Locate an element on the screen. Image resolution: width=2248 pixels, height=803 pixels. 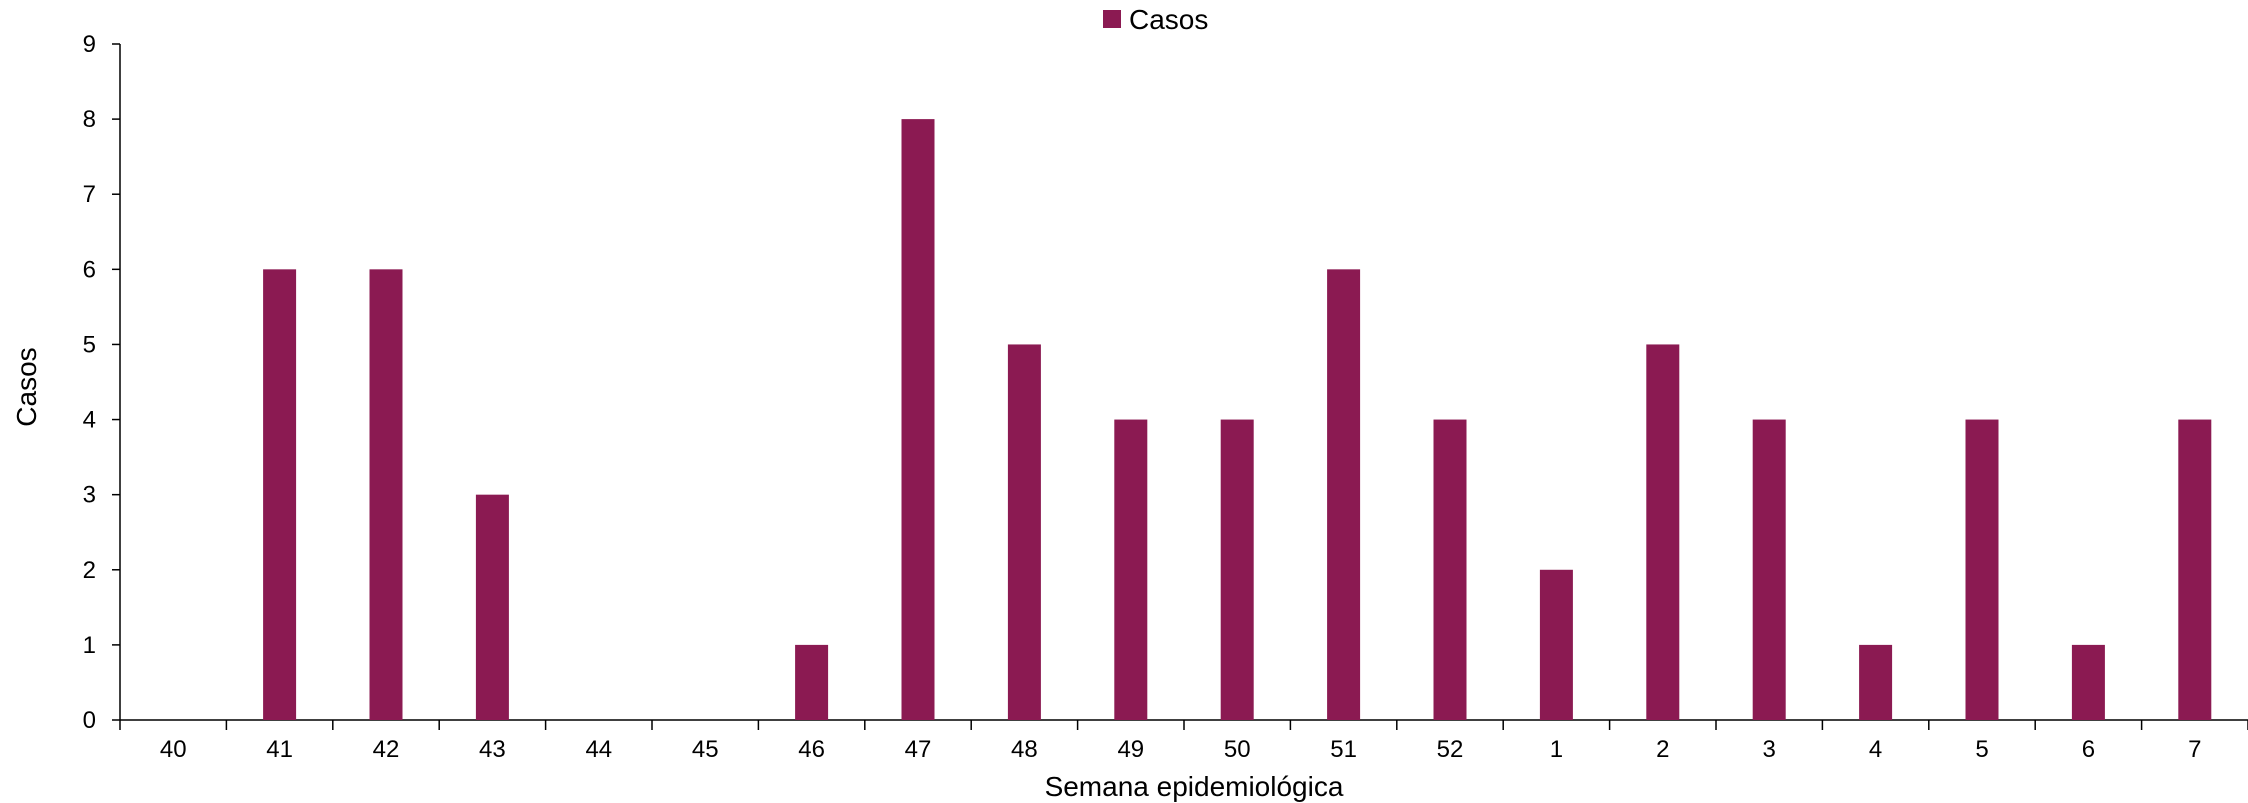
x-tick-label: 41 is located at coordinates (279, 749).